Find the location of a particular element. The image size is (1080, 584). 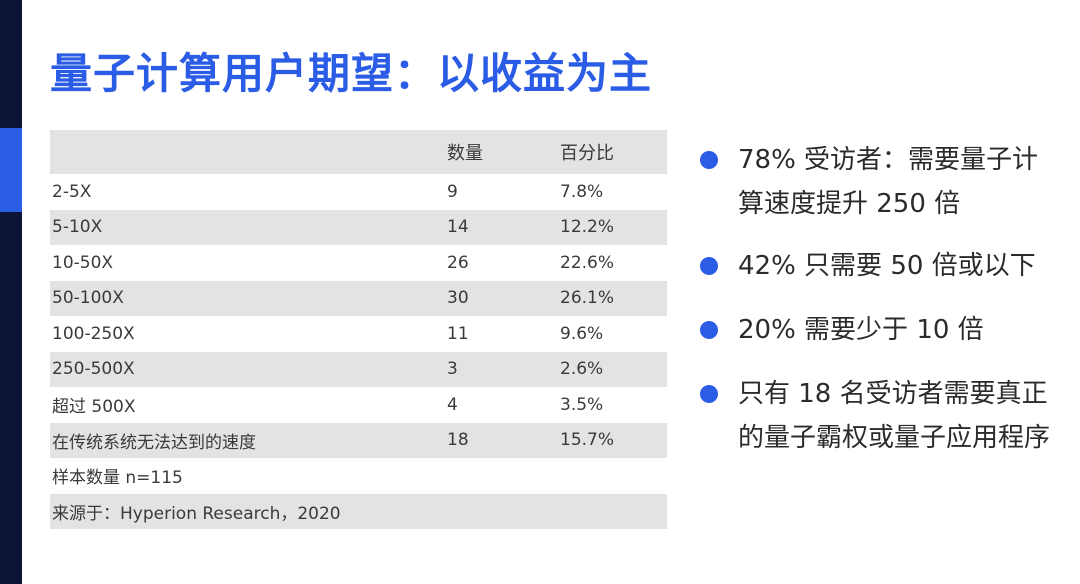

table-cell: 22.6% is located at coordinates (587, 262).